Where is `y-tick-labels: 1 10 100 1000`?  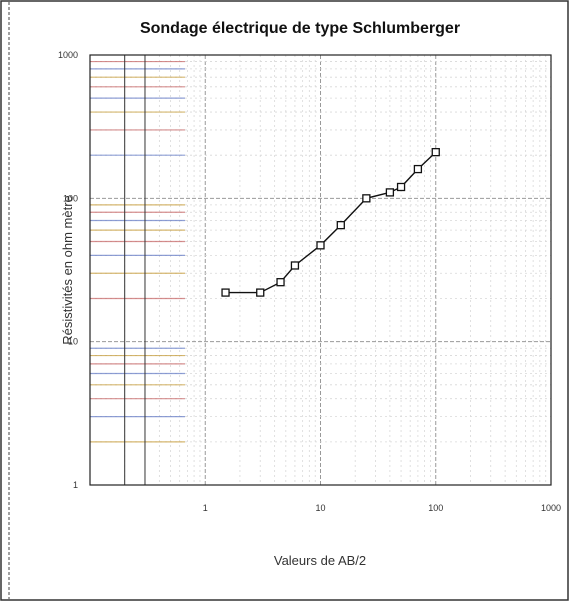
y-tick-labels: 1 10 100 1000 is located at coordinates (68, 270).